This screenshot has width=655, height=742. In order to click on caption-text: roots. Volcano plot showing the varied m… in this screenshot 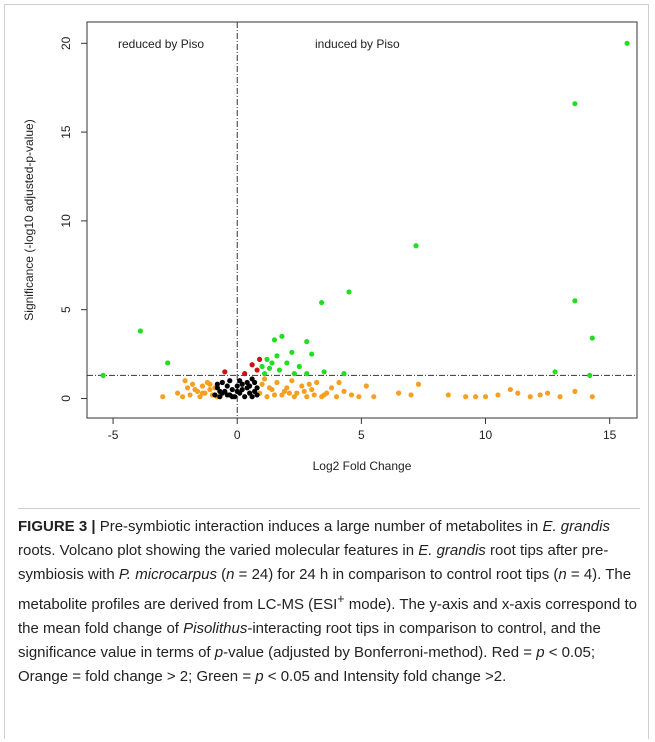, I will do `click(218, 550)`.